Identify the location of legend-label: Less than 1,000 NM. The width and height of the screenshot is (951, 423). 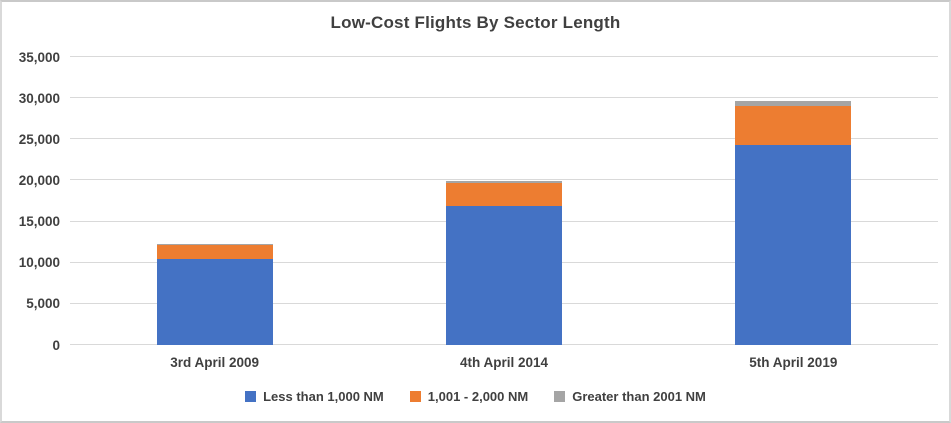
(323, 396).